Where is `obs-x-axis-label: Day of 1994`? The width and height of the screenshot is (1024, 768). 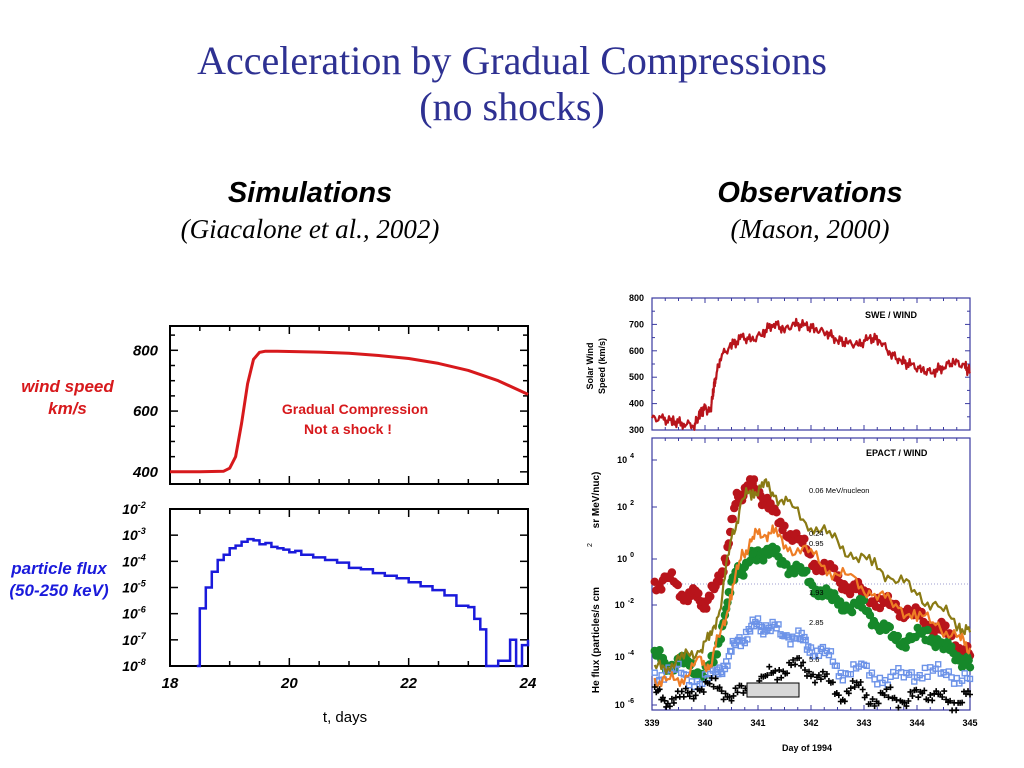
obs-x-axis-label: Day of 1994 is located at coordinates (807, 748).